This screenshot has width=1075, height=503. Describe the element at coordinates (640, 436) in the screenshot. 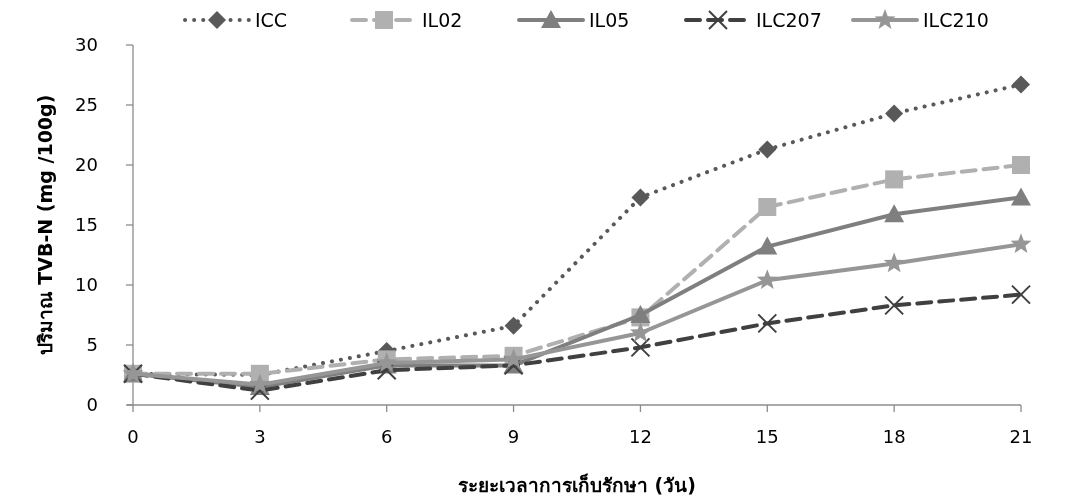

I see `x-tick-label: 12` at that location.